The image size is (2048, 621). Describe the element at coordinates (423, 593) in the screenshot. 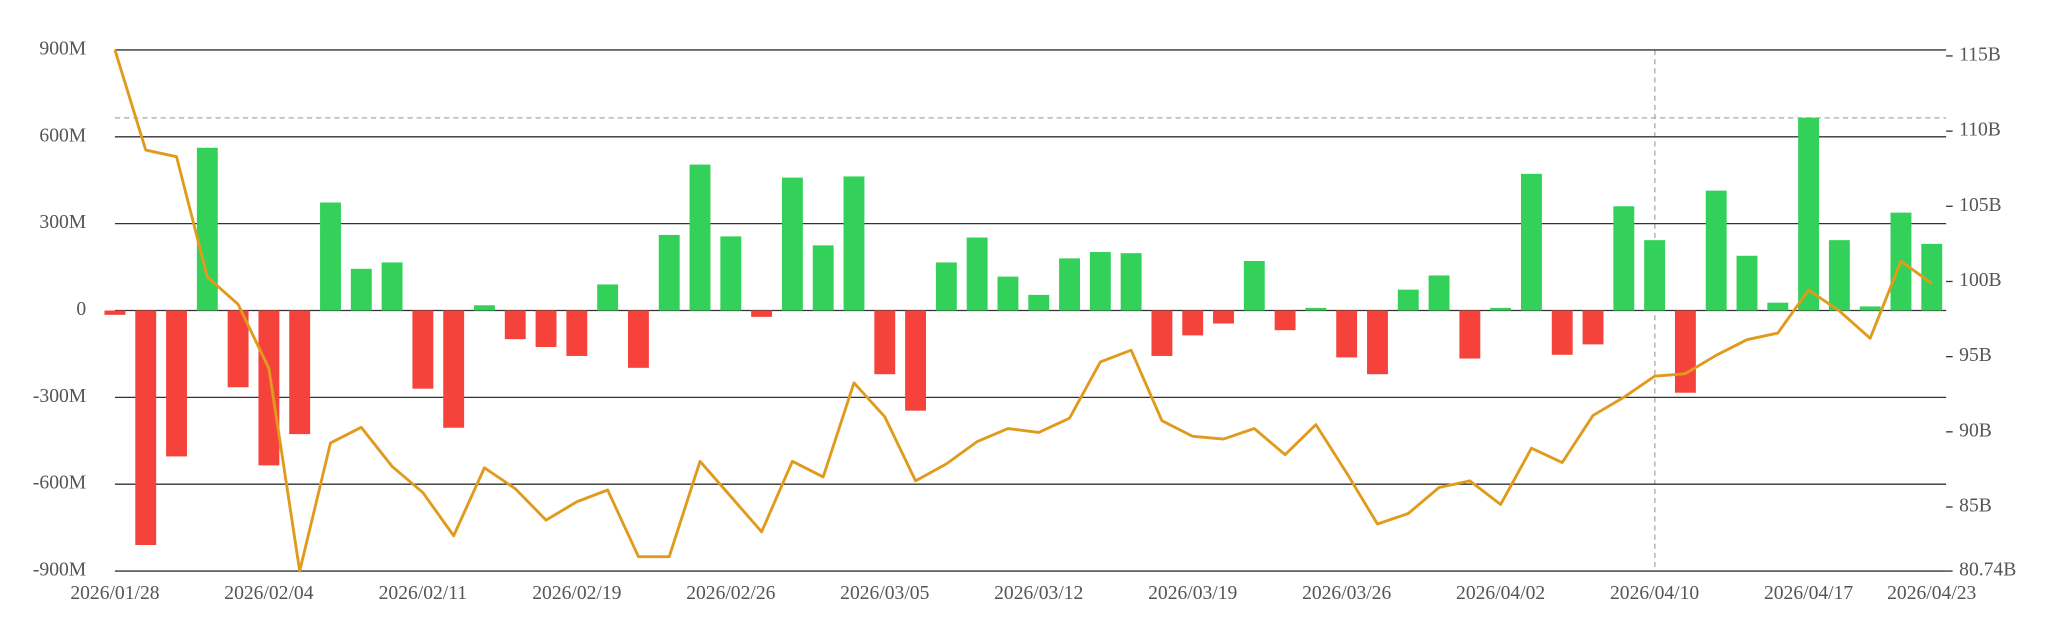

I see `x-tick-label: 2026/02/11` at that location.